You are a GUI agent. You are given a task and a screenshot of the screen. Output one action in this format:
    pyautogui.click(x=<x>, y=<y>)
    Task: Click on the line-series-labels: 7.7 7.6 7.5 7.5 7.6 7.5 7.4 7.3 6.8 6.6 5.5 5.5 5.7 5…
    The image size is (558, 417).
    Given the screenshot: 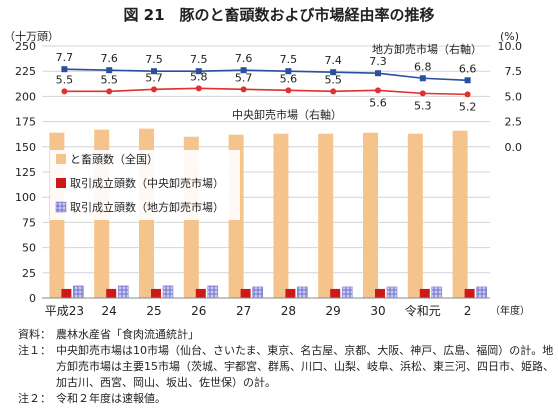 What is the action you would take?
    pyautogui.click(x=269, y=81)
    